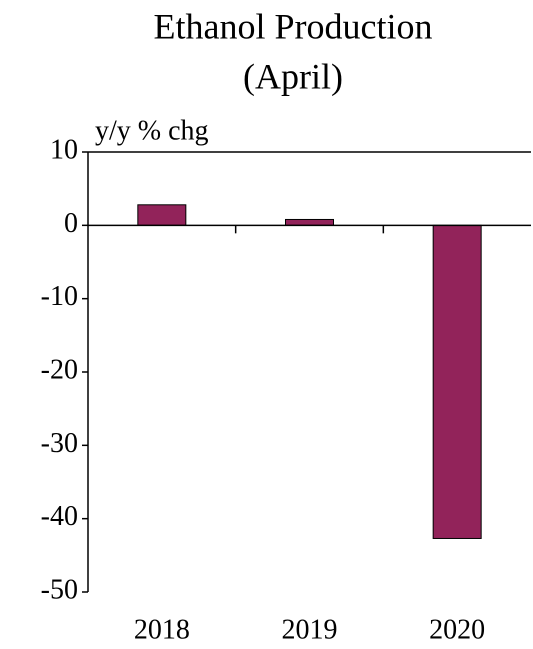 The image size is (533, 649). What do you see at coordinates (162, 629) in the screenshot?
I see `x-tick-label: 2018` at bounding box center [162, 629].